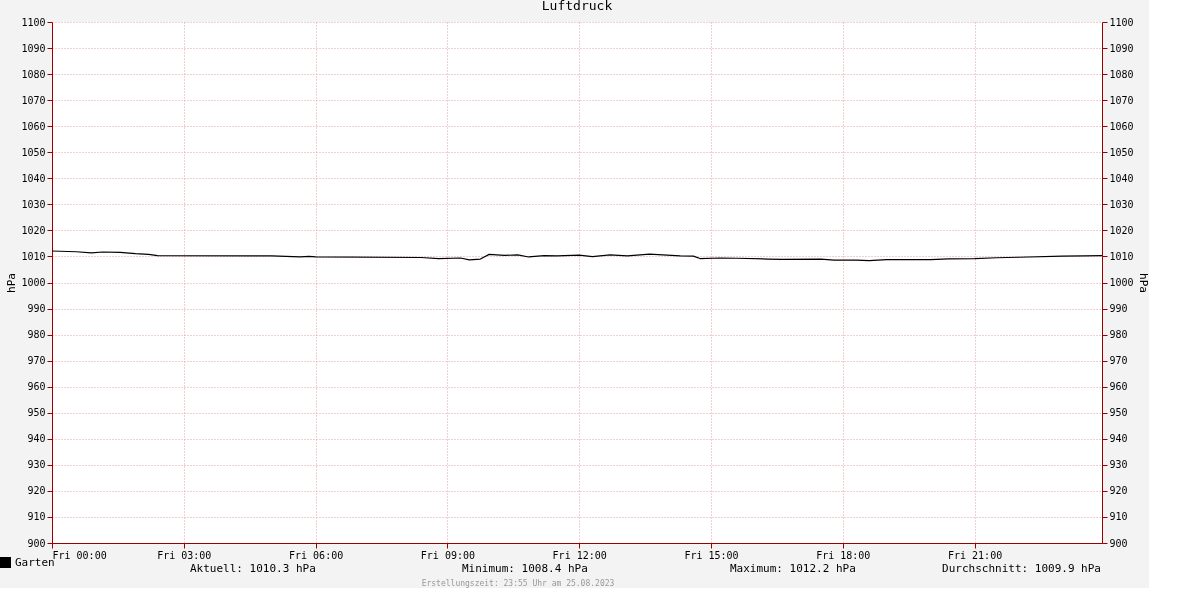 The height and width of the screenshot is (600, 1200). Describe the element at coordinates (36, 439) in the screenshot. I see `y-tick-label: 940` at that location.